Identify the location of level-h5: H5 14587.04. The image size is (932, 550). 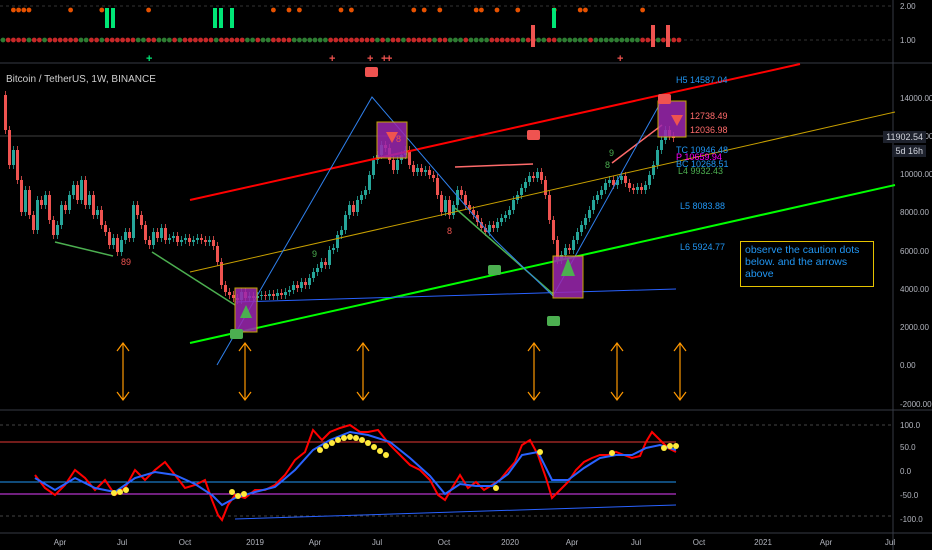
(702, 80).